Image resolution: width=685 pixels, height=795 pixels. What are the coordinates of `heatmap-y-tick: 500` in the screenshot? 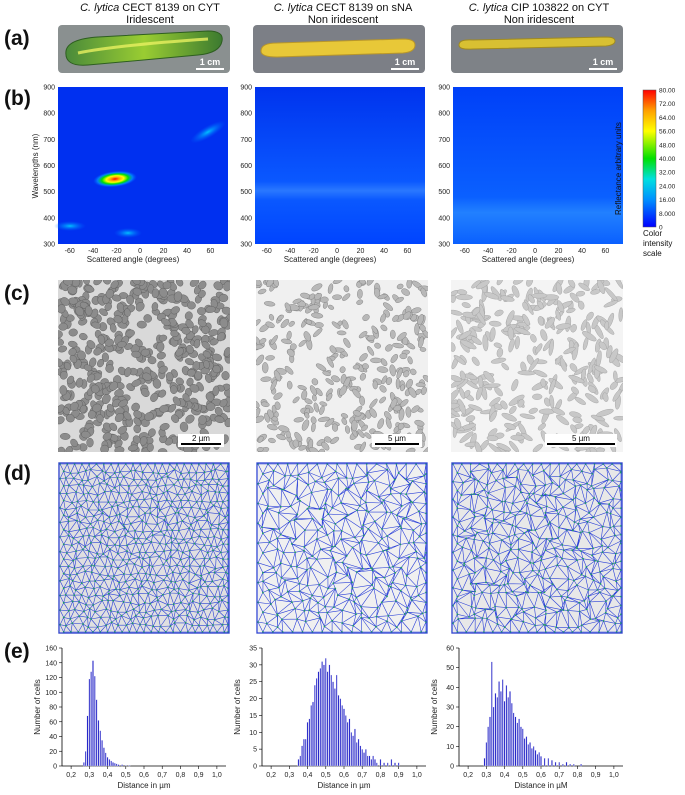 It's located at (444, 192).